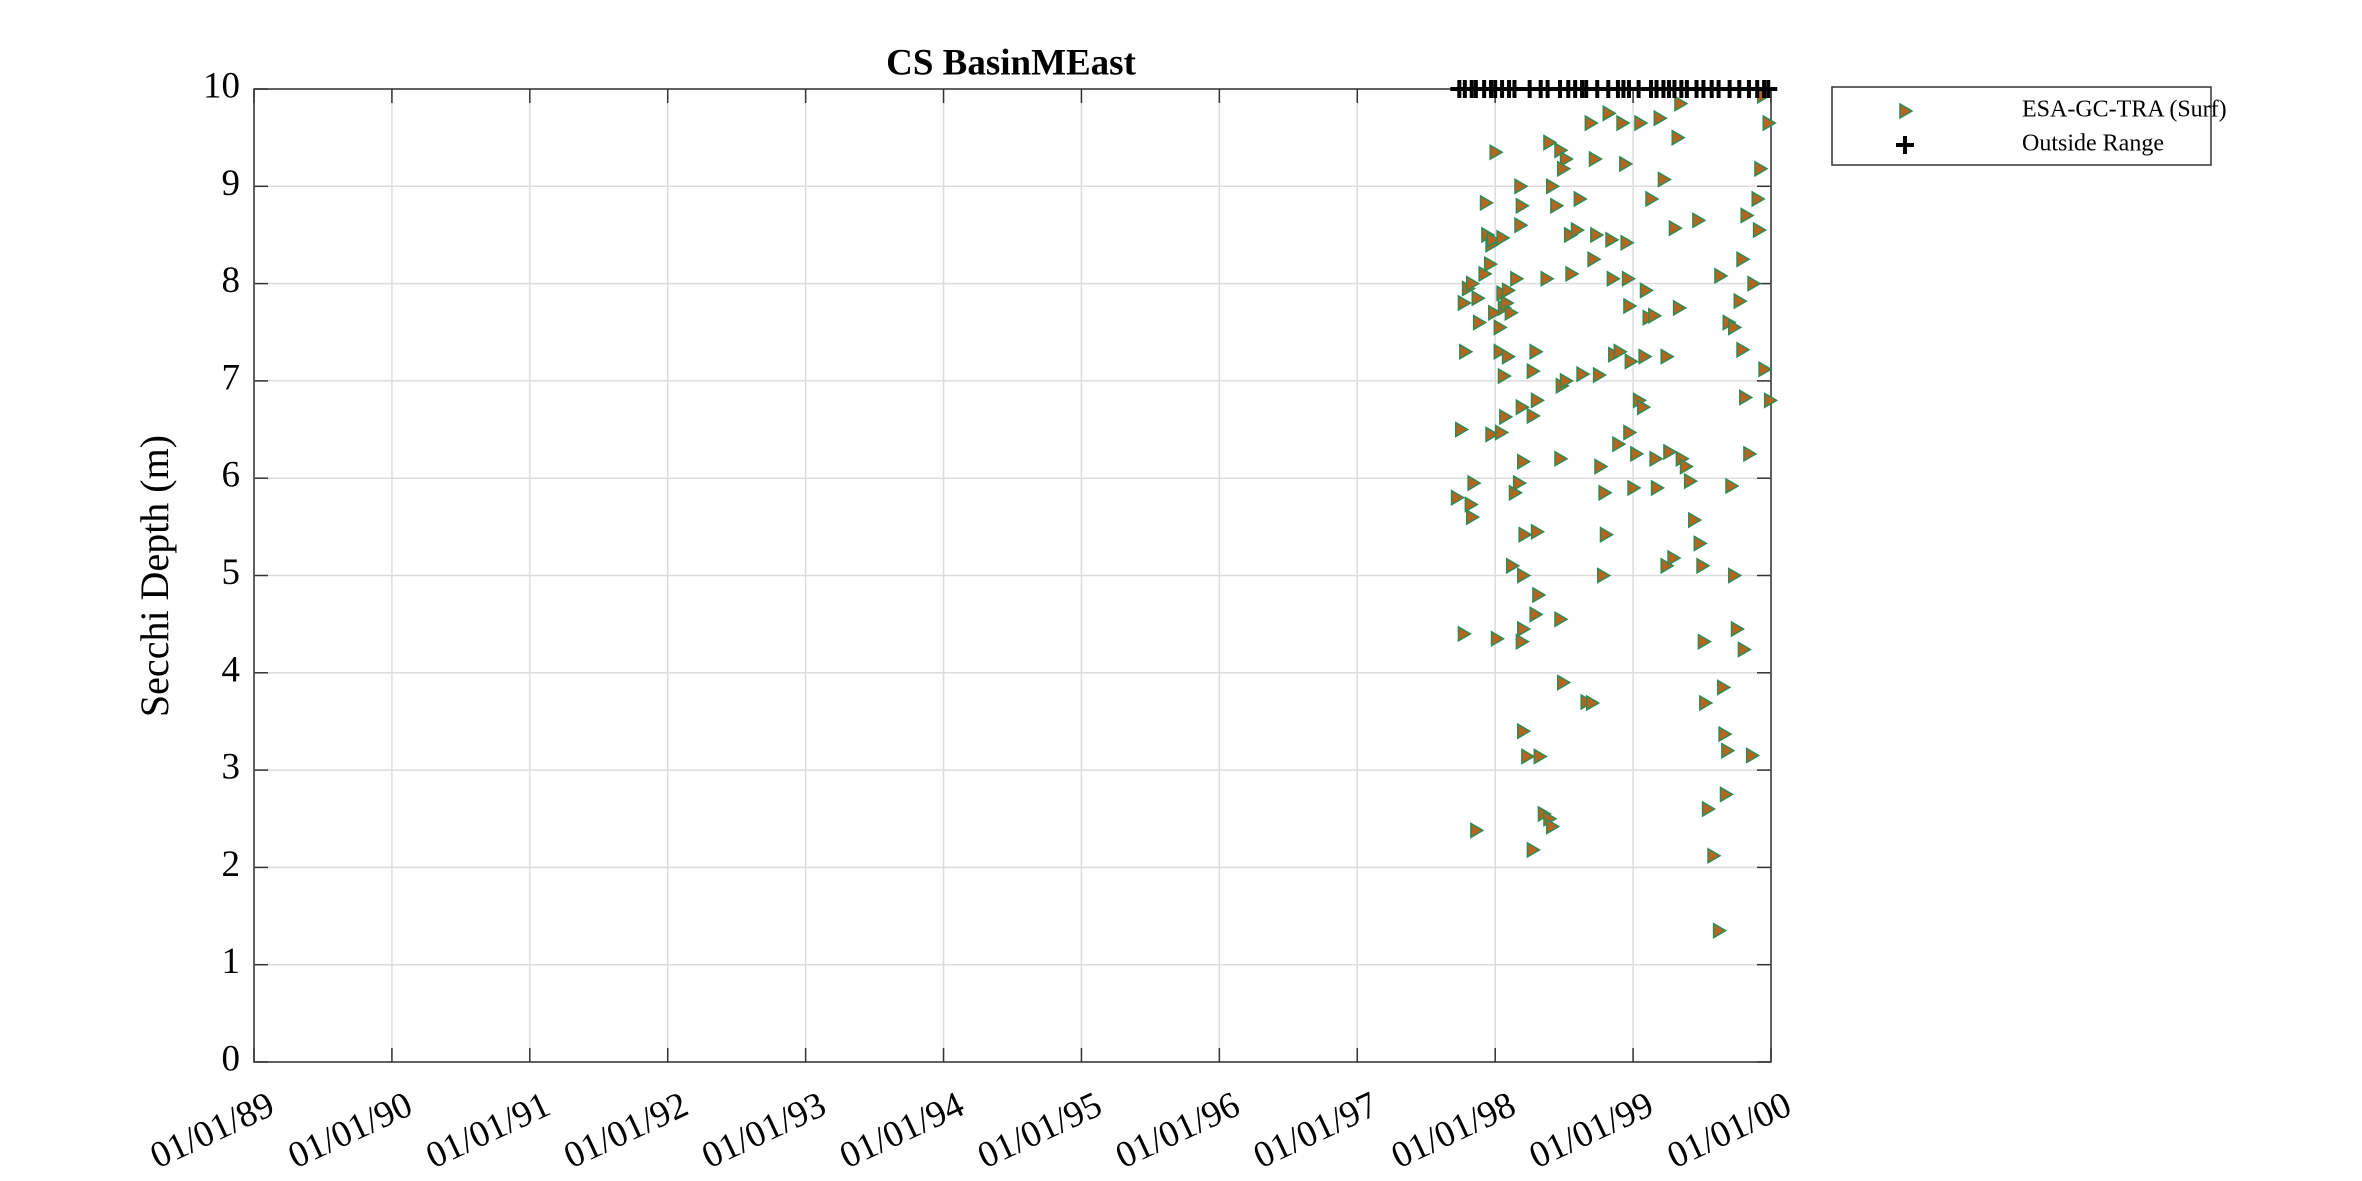 The height and width of the screenshot is (1181, 2362). I want to click on x-tick-label: 01/01/99, so click(1591, 1130).